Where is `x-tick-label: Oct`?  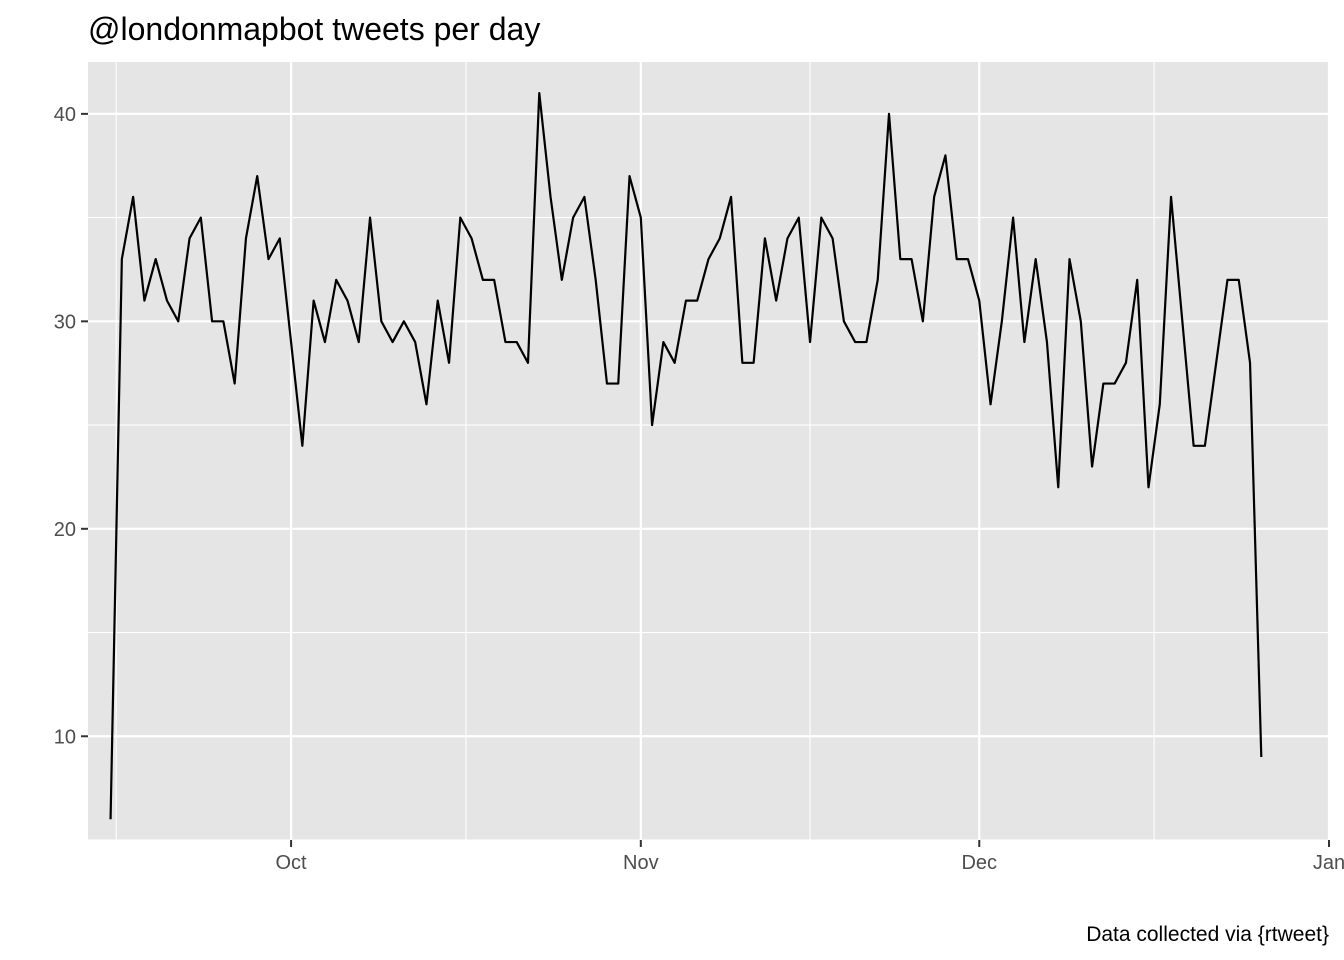
x-tick-label: Oct is located at coordinates (292, 863).